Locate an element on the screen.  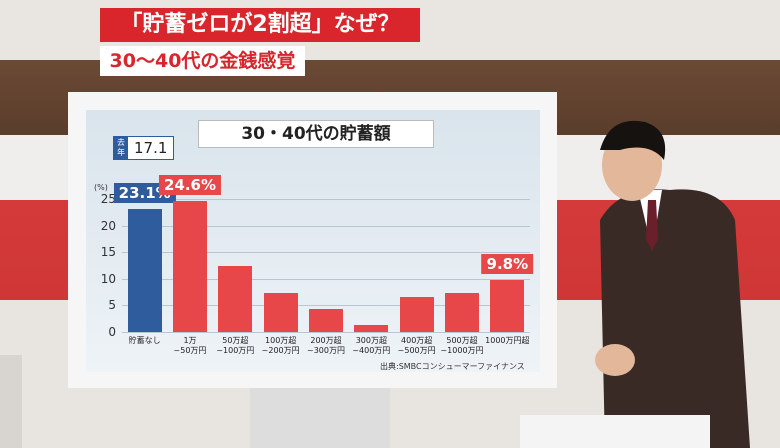
subhead: 30〜40代の金銭感覚 is located at coordinates (202, 61).